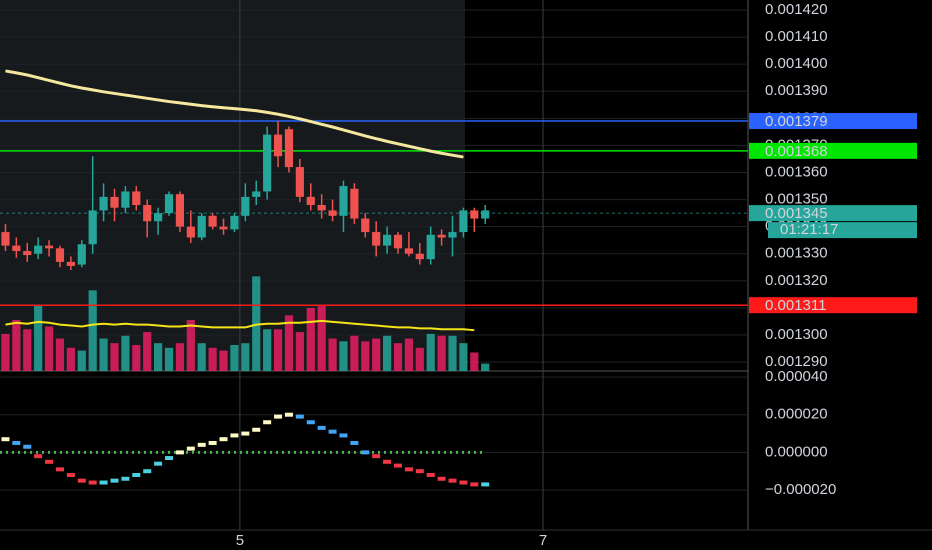  Describe the element at coordinates (796, 121) in the screenshot. I see `level-label: 0.001379` at that location.